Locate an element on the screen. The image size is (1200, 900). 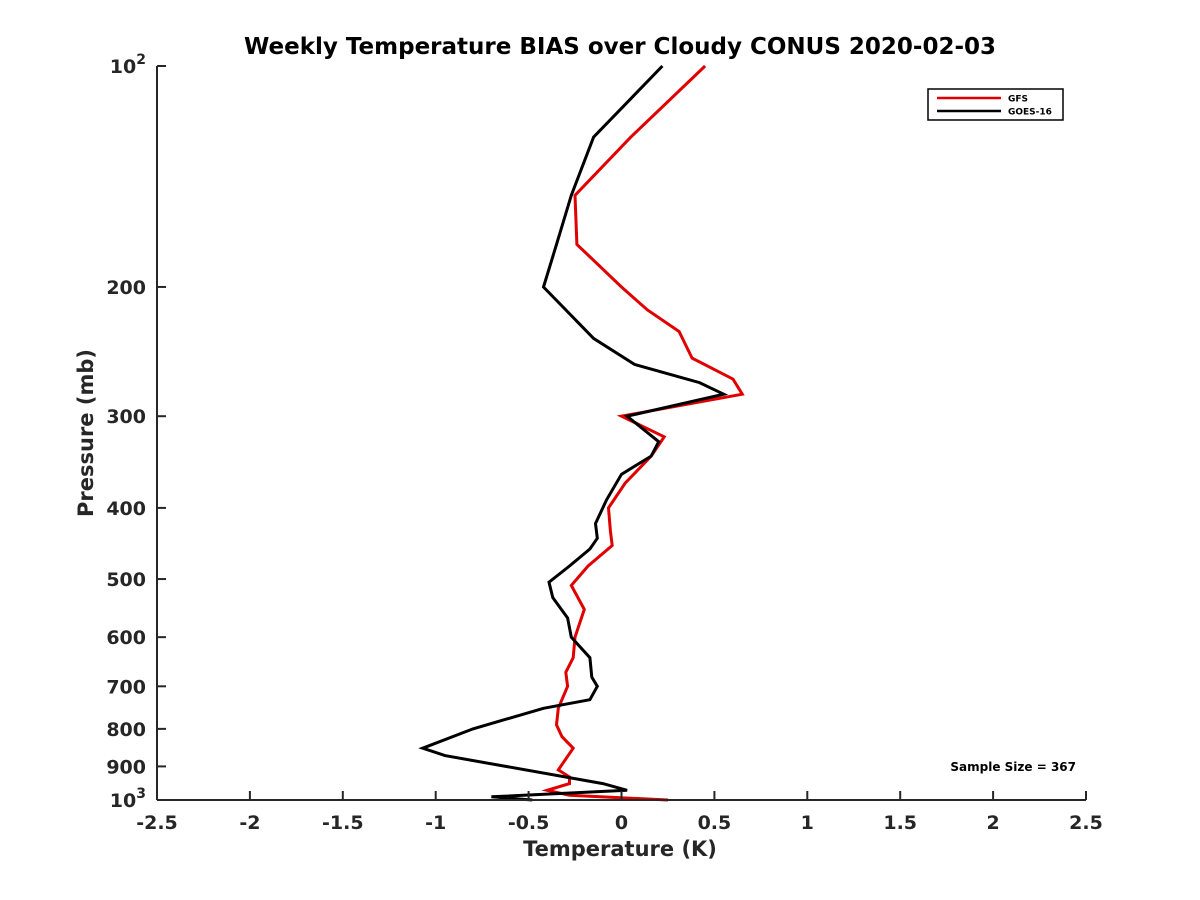
series-line-gfs is located at coordinates (643, 433).